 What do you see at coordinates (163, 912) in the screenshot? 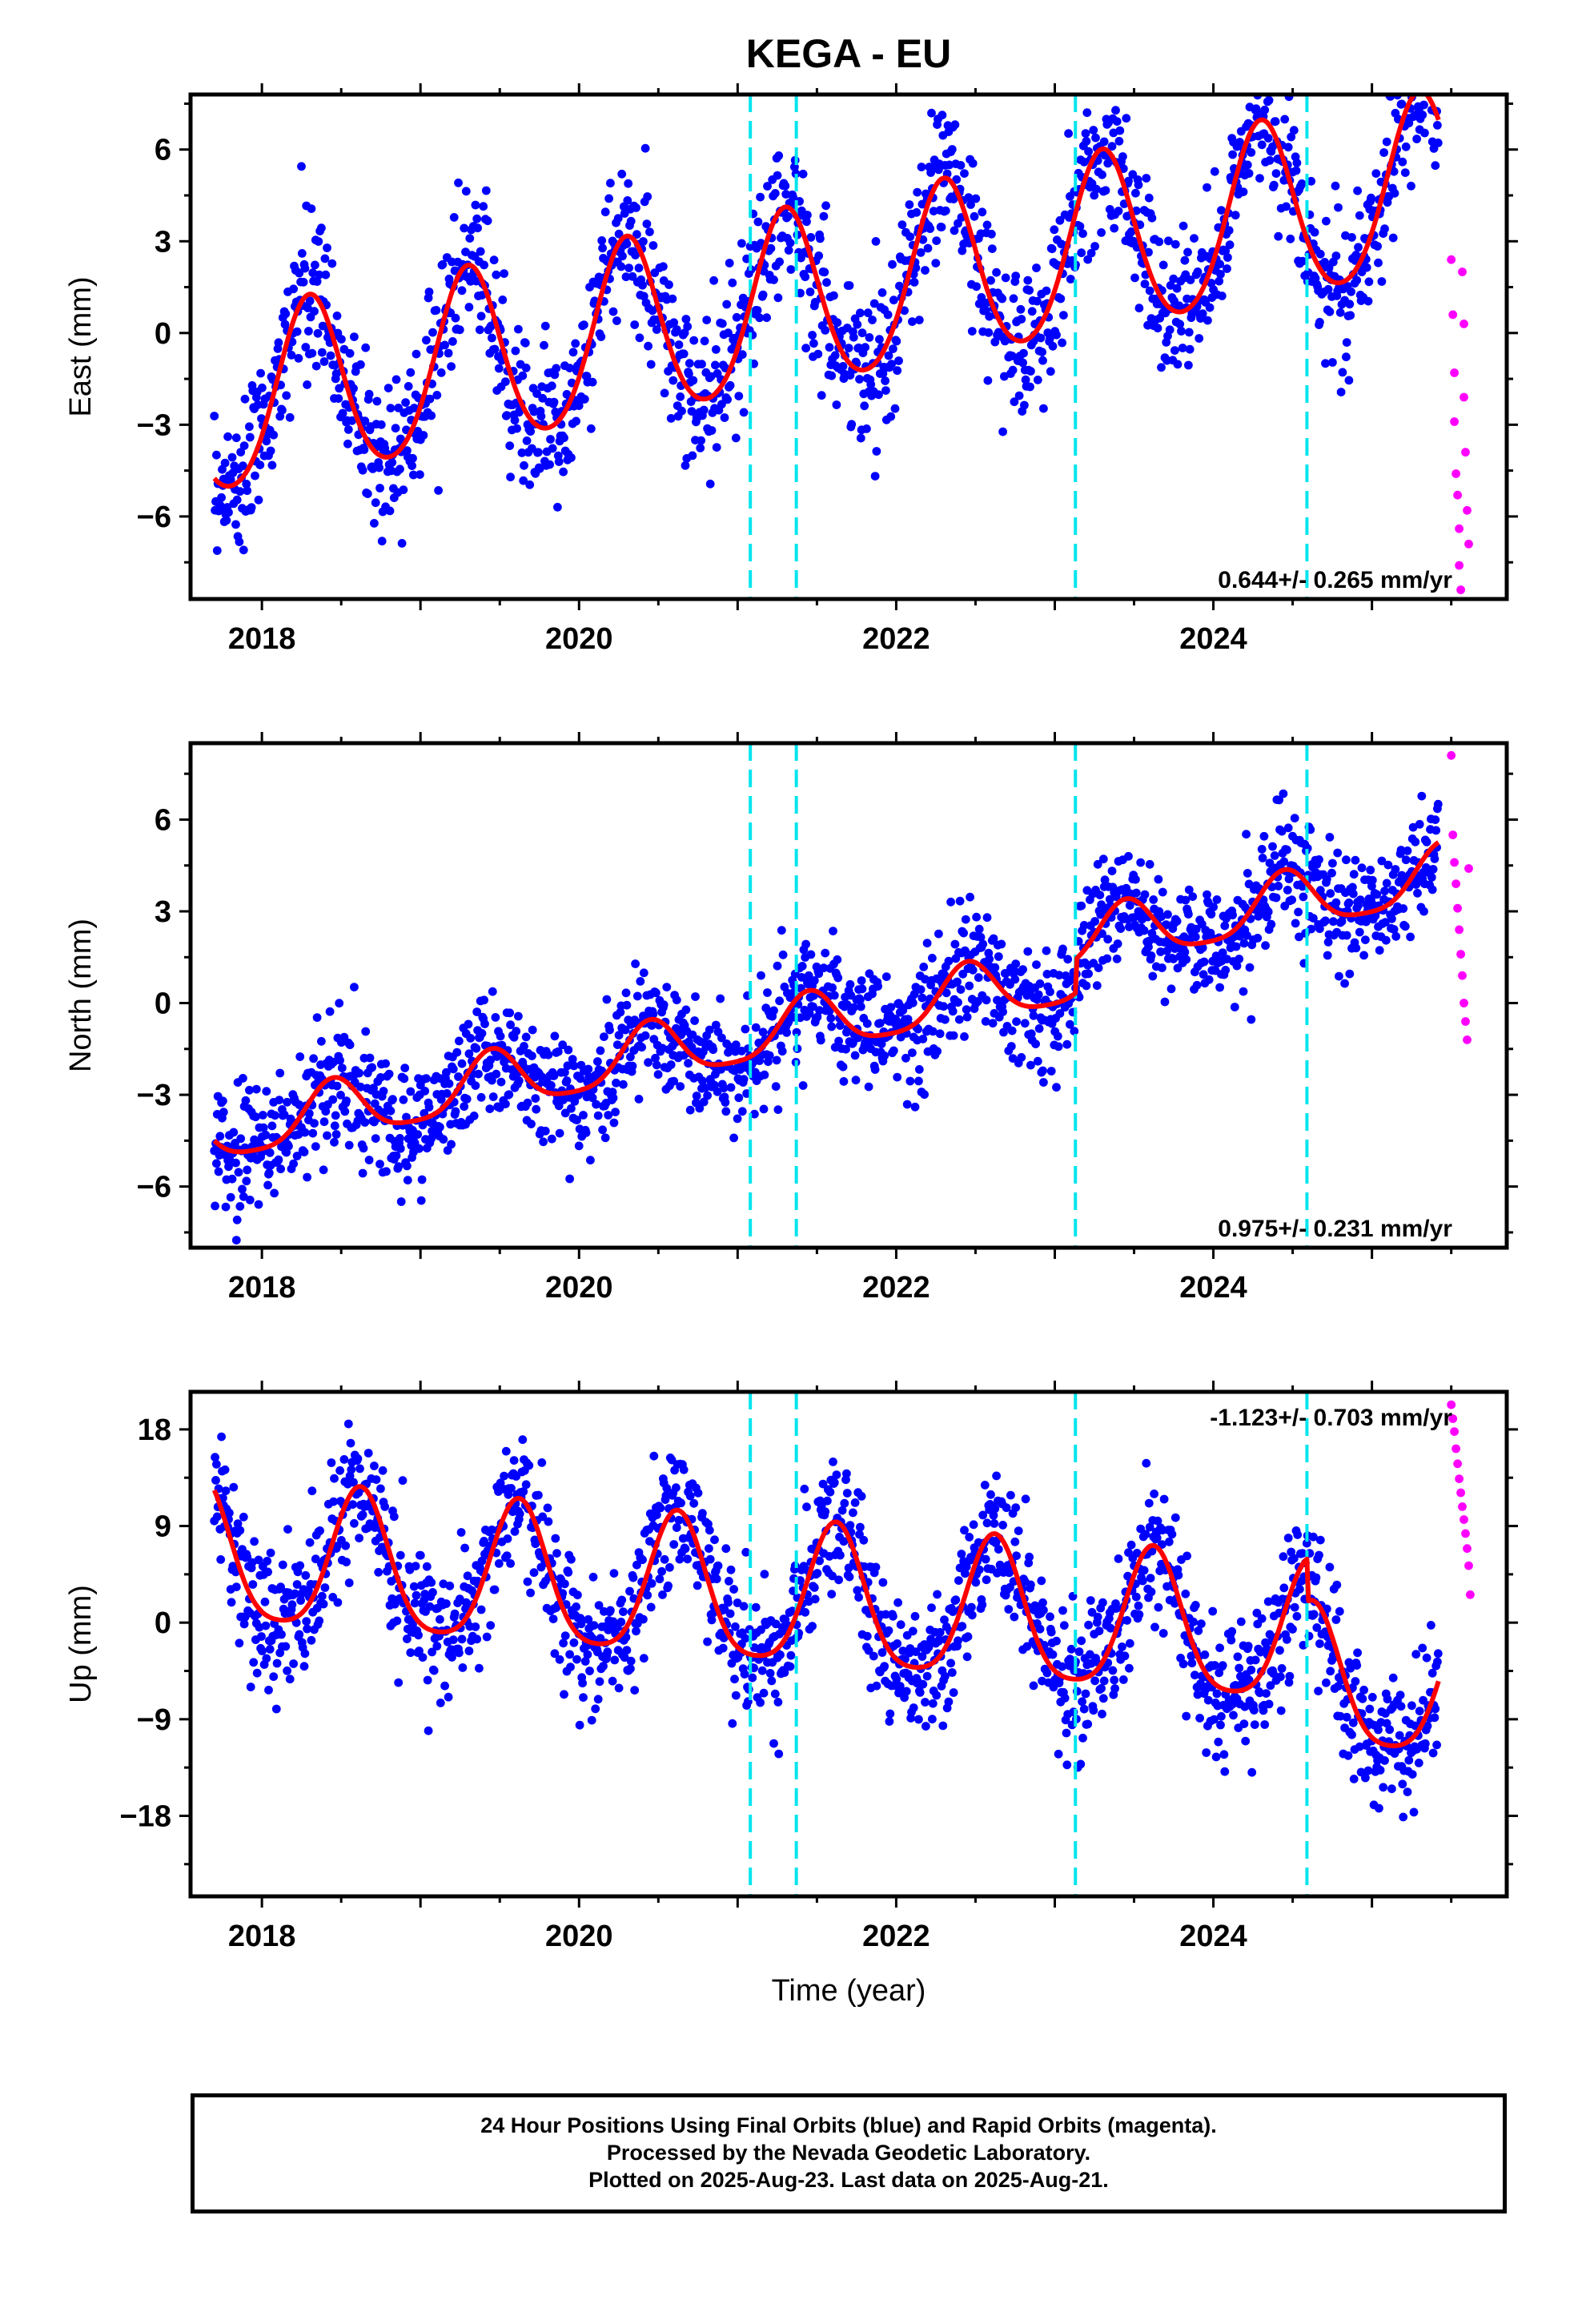
I see `y-tick-label: 3` at bounding box center [163, 912].